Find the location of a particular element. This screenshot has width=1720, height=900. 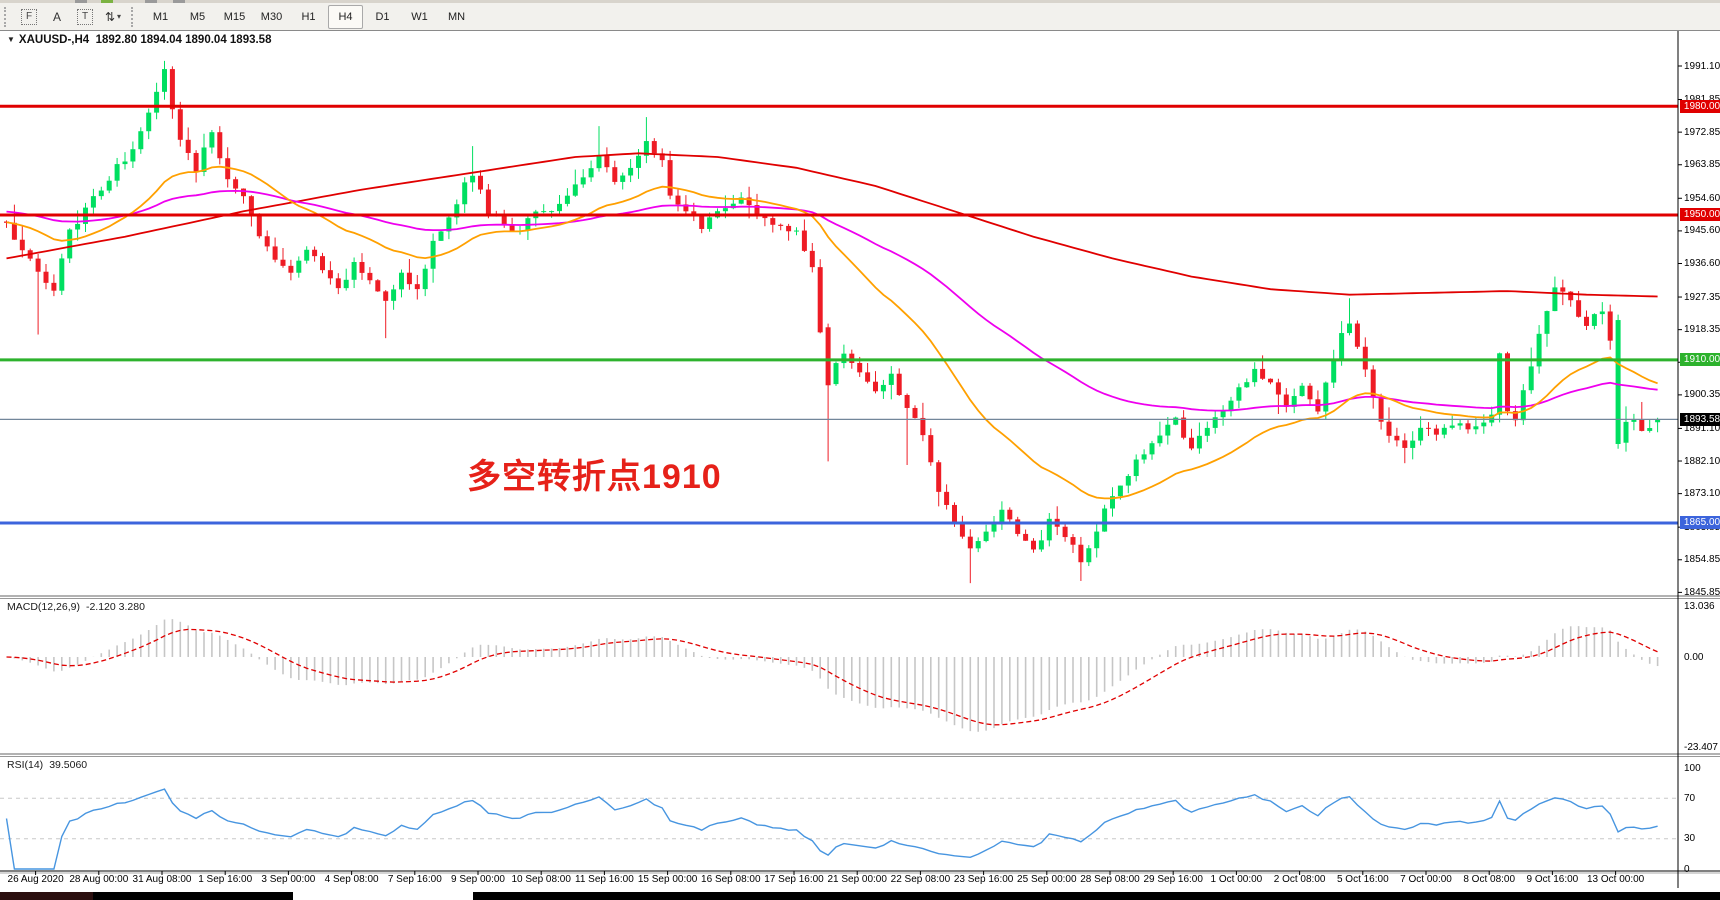

price-tick: 1972.85 is located at coordinates (1702, 132).